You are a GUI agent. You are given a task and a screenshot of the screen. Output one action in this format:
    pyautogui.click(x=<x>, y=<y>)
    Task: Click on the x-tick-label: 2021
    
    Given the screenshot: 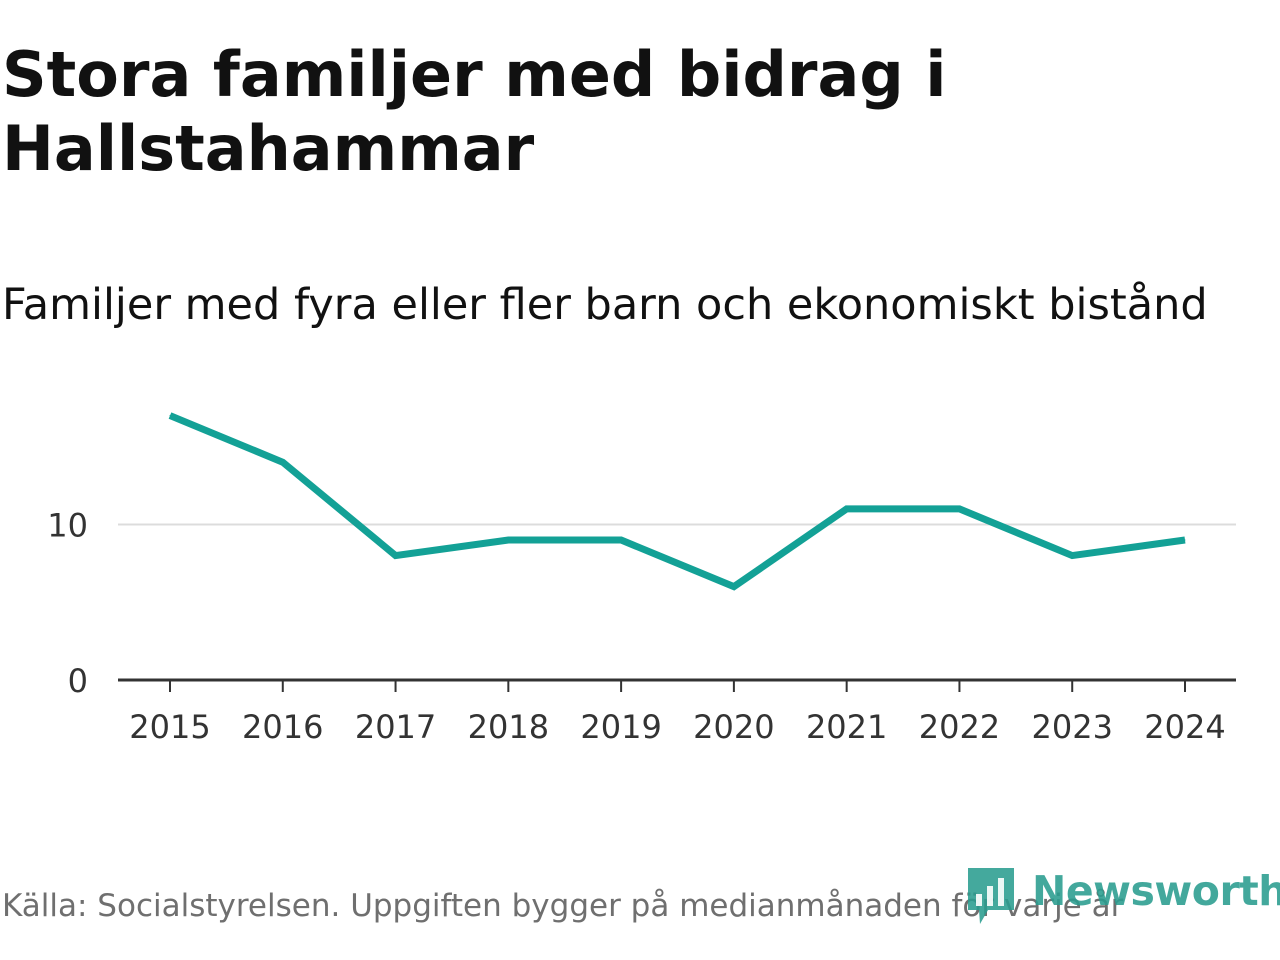 What is the action you would take?
    pyautogui.click(x=846, y=727)
    